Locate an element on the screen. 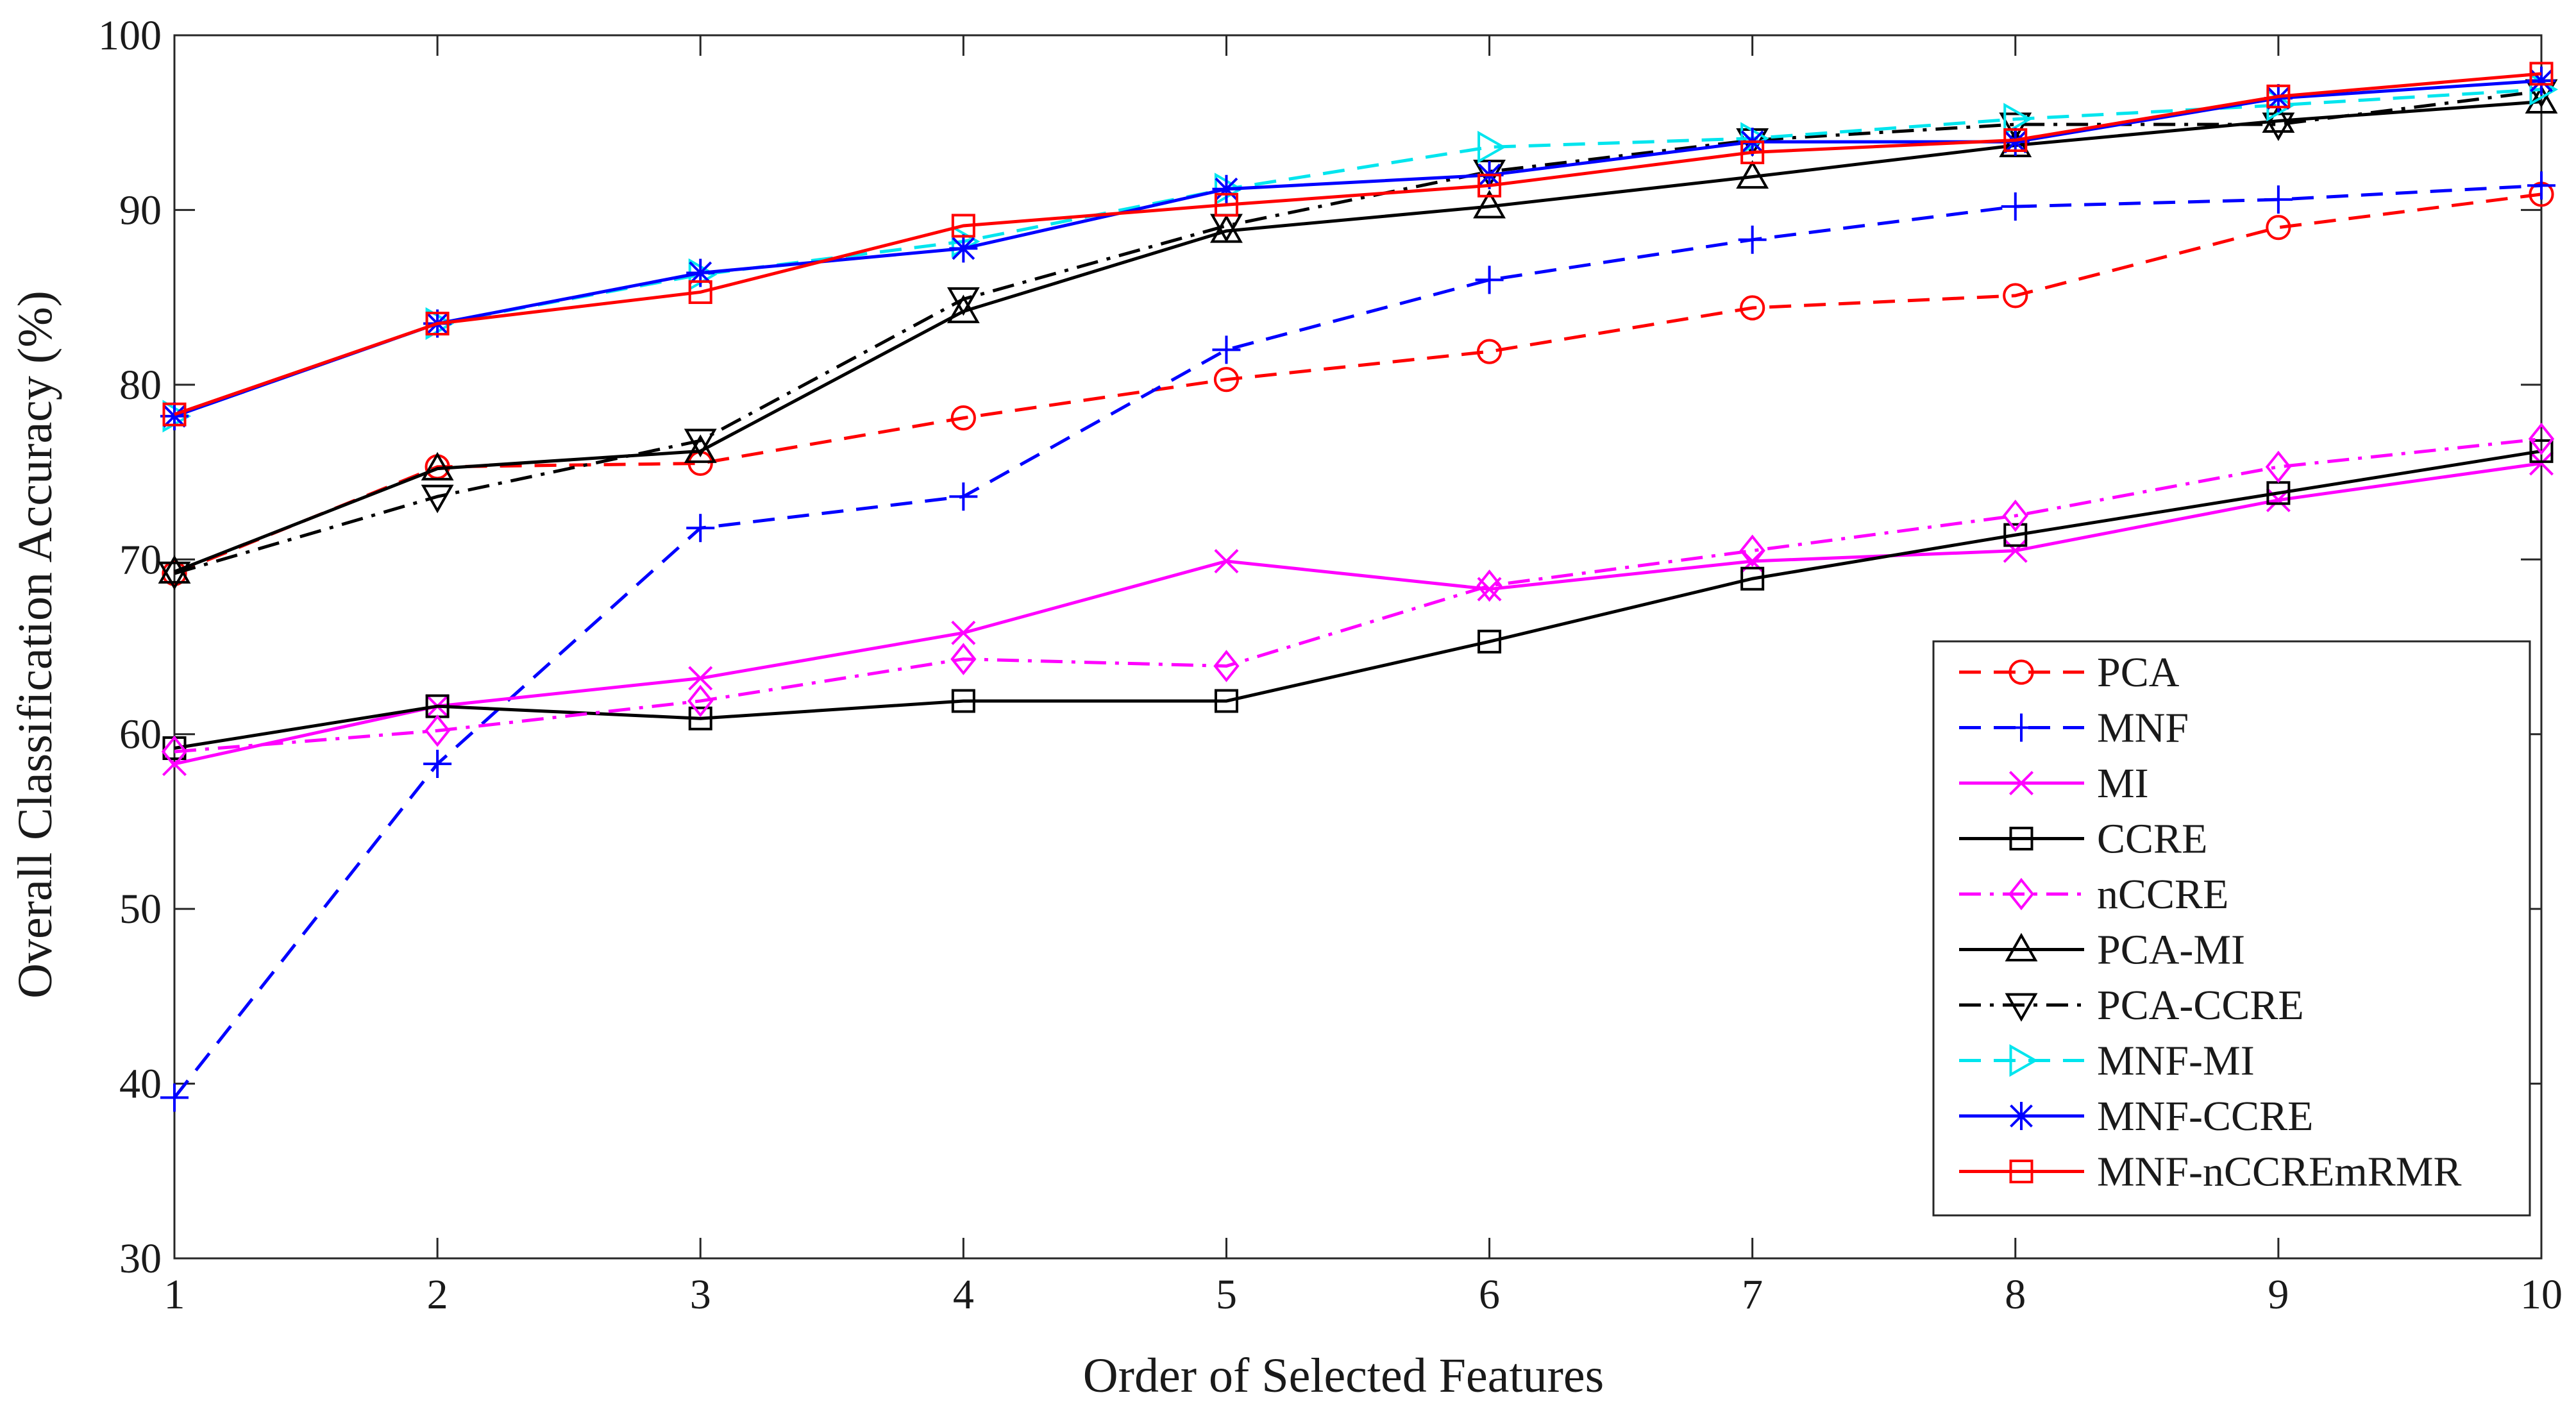 The width and height of the screenshot is (2576, 1411). legend-label: CCRE is located at coordinates (2152, 839).